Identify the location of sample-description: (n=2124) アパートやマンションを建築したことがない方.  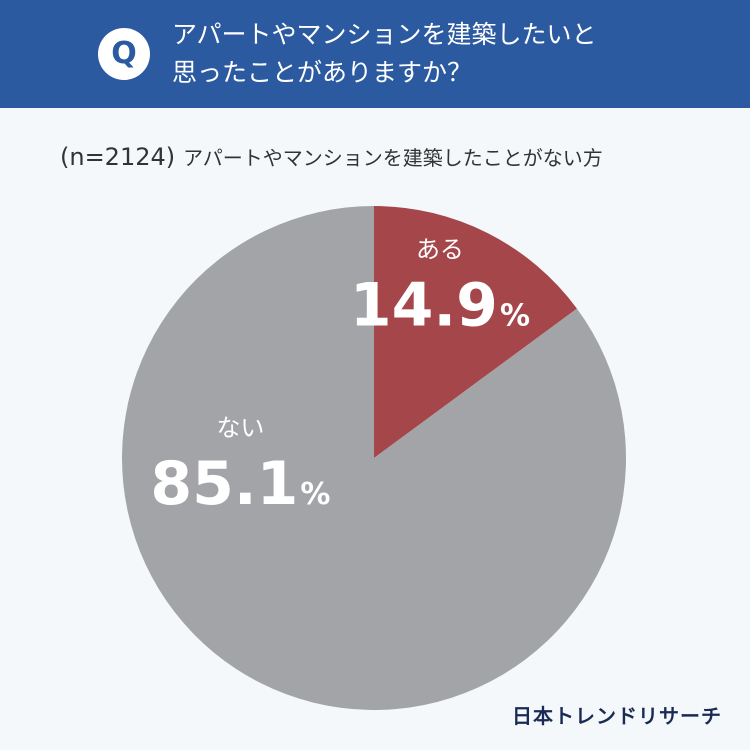
(400, 157).